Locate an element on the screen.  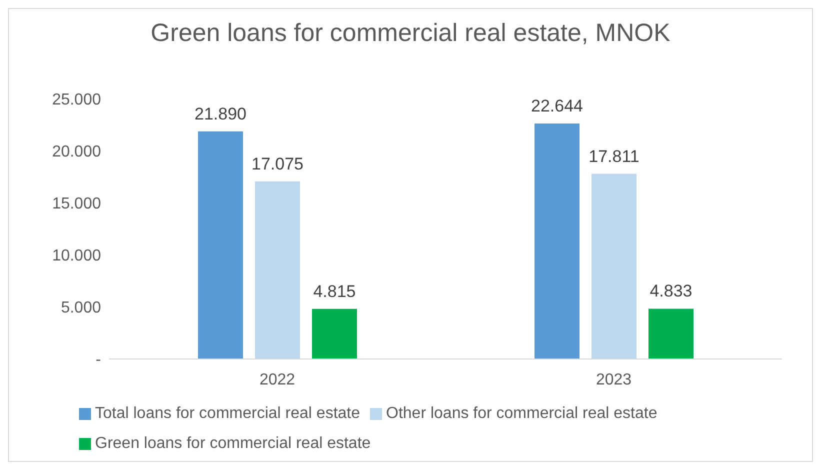
data-label: 4.833 is located at coordinates (671, 291).